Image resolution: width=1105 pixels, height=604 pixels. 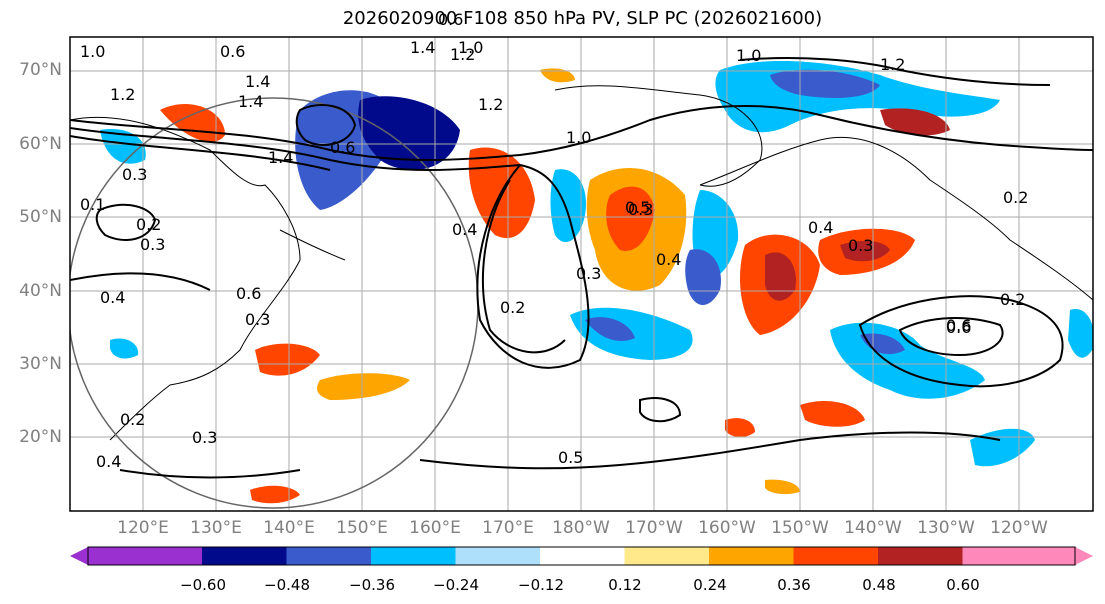 I want to click on lon-label-150e: 150°E, so click(x=362, y=528).